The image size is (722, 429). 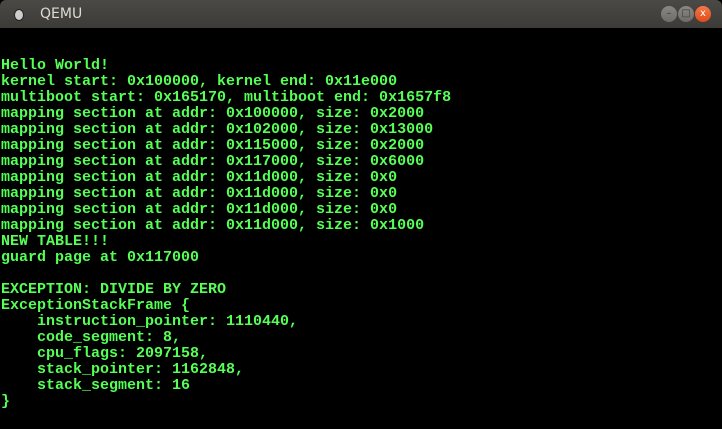 What do you see at coordinates (6, 401) in the screenshot?
I see `console-line: }` at bounding box center [6, 401].